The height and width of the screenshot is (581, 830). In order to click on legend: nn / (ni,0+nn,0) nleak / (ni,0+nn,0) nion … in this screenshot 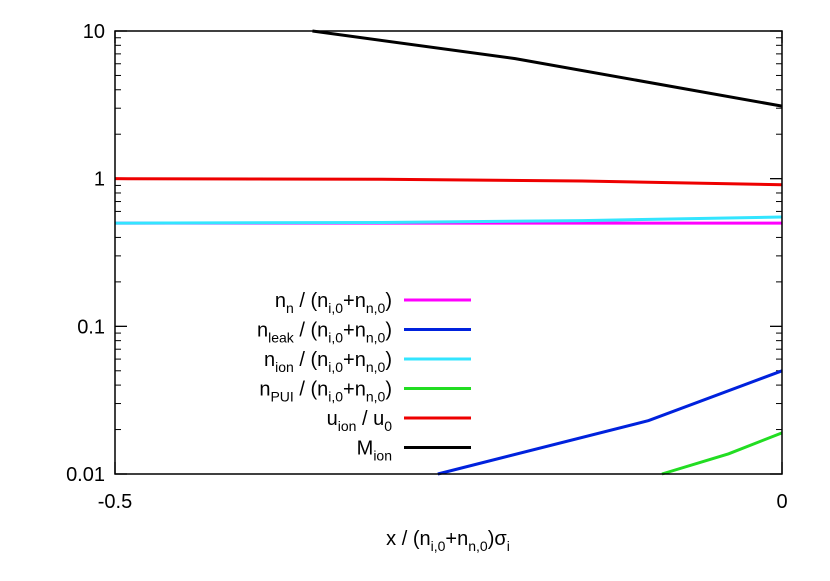, I will do `click(364, 377)`.